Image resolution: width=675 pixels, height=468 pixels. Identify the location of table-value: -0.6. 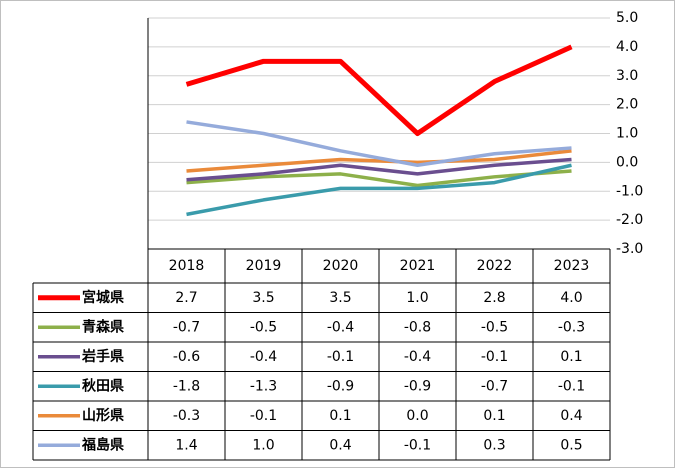
(186, 357).